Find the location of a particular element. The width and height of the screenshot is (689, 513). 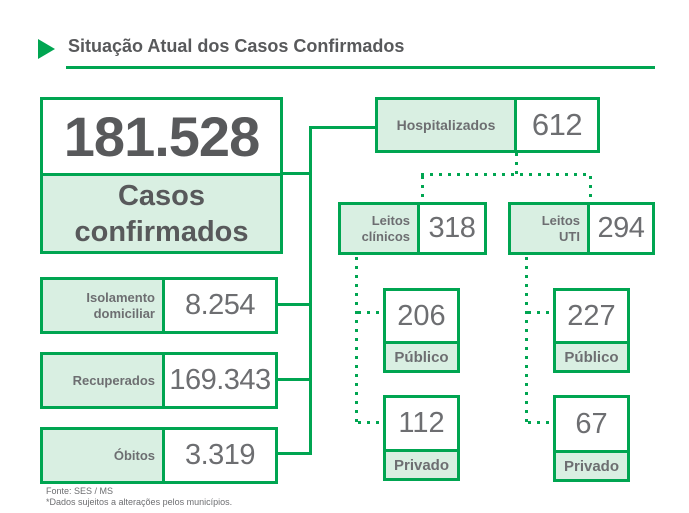

clinicos-privado-label: Privado is located at coordinates (421, 463).